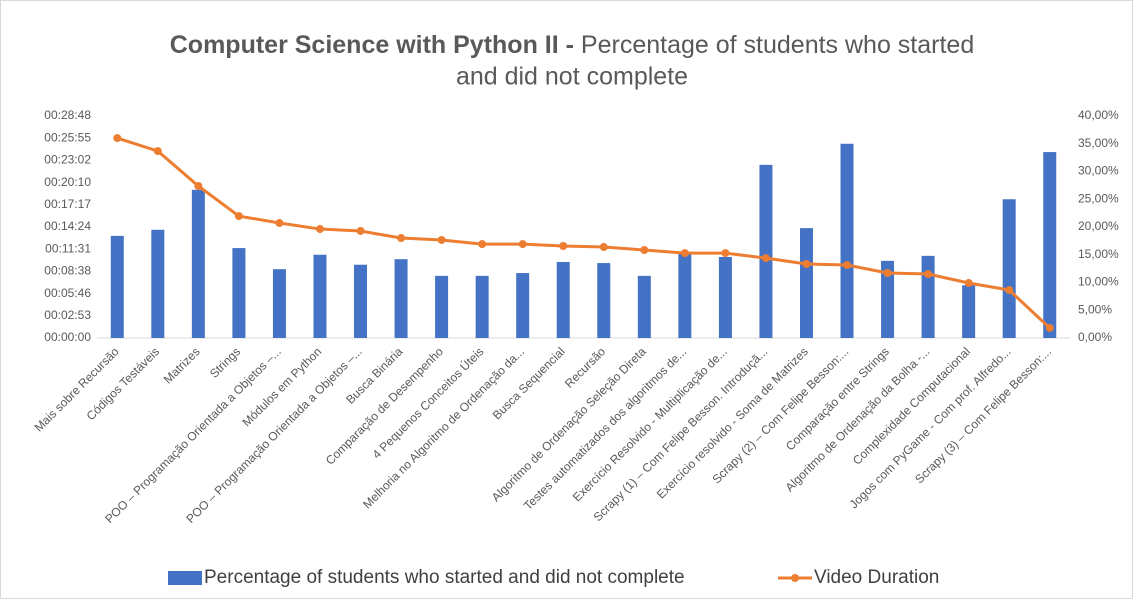  What do you see at coordinates (67, 337) in the screenshot?
I see `y-tick-label: 00:00:00` at bounding box center [67, 337].